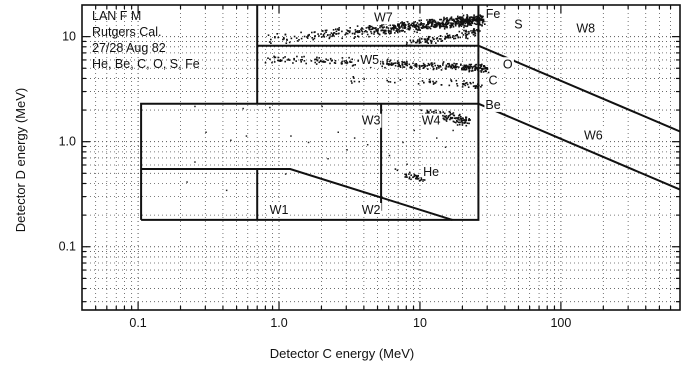 The width and height of the screenshot is (686, 366). Describe the element at coordinates (493, 81) in the screenshot. I see `species-label: C` at that location.